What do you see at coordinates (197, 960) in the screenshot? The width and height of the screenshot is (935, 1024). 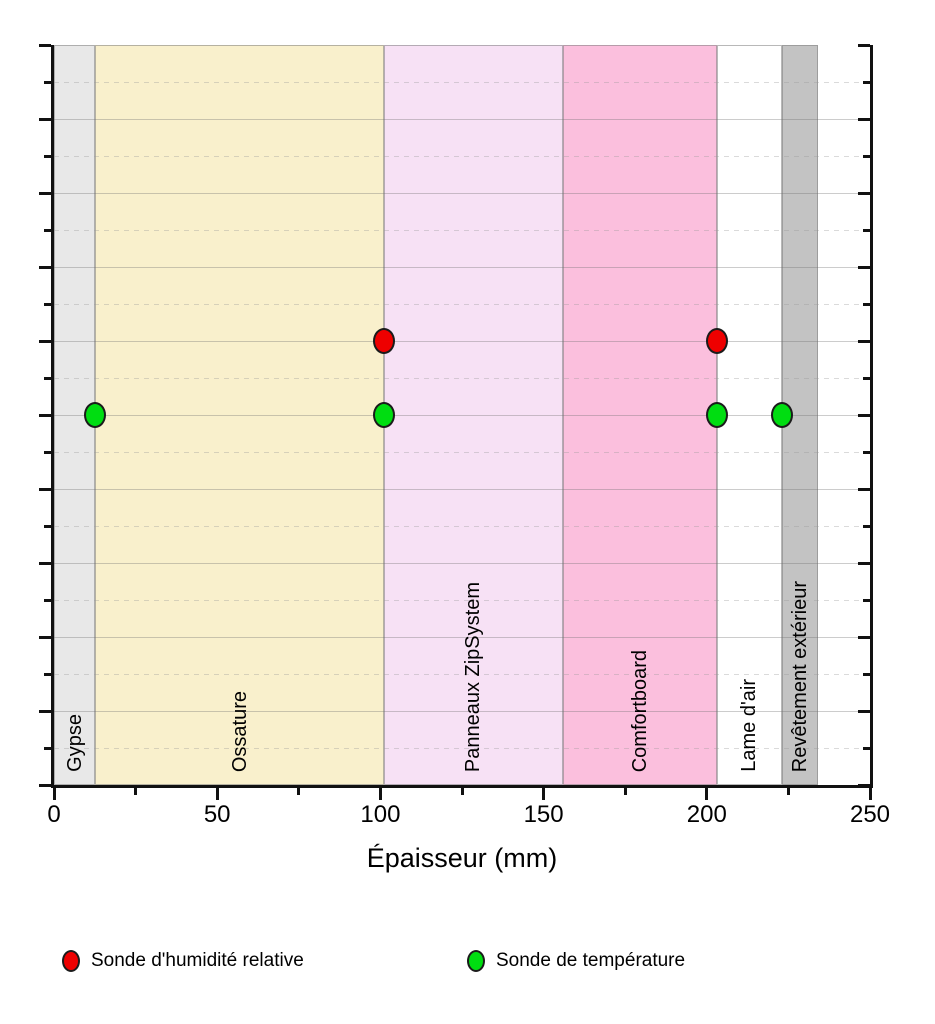 I see `legend-label-humidity: Sonde d'humidité relative` at bounding box center [197, 960].